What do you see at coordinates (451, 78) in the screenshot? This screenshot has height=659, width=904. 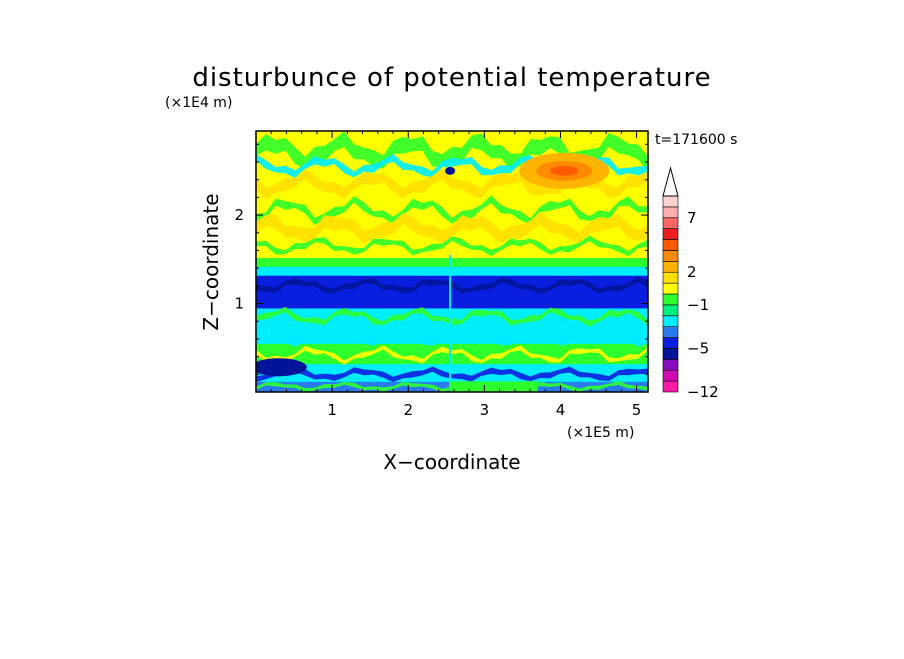 I see `chart-title: disturbunce of potential temperature` at bounding box center [451, 78].